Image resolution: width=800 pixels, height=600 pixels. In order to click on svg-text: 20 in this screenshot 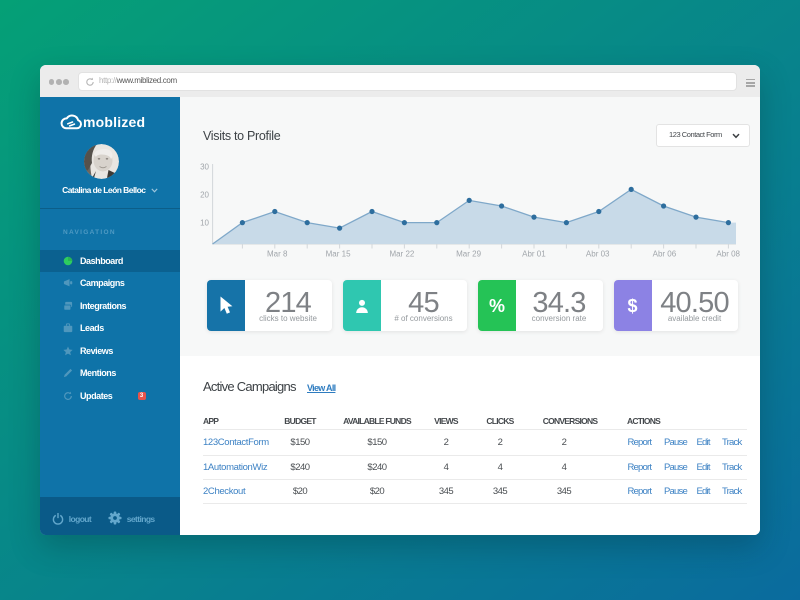, I will do `click(204, 195)`.